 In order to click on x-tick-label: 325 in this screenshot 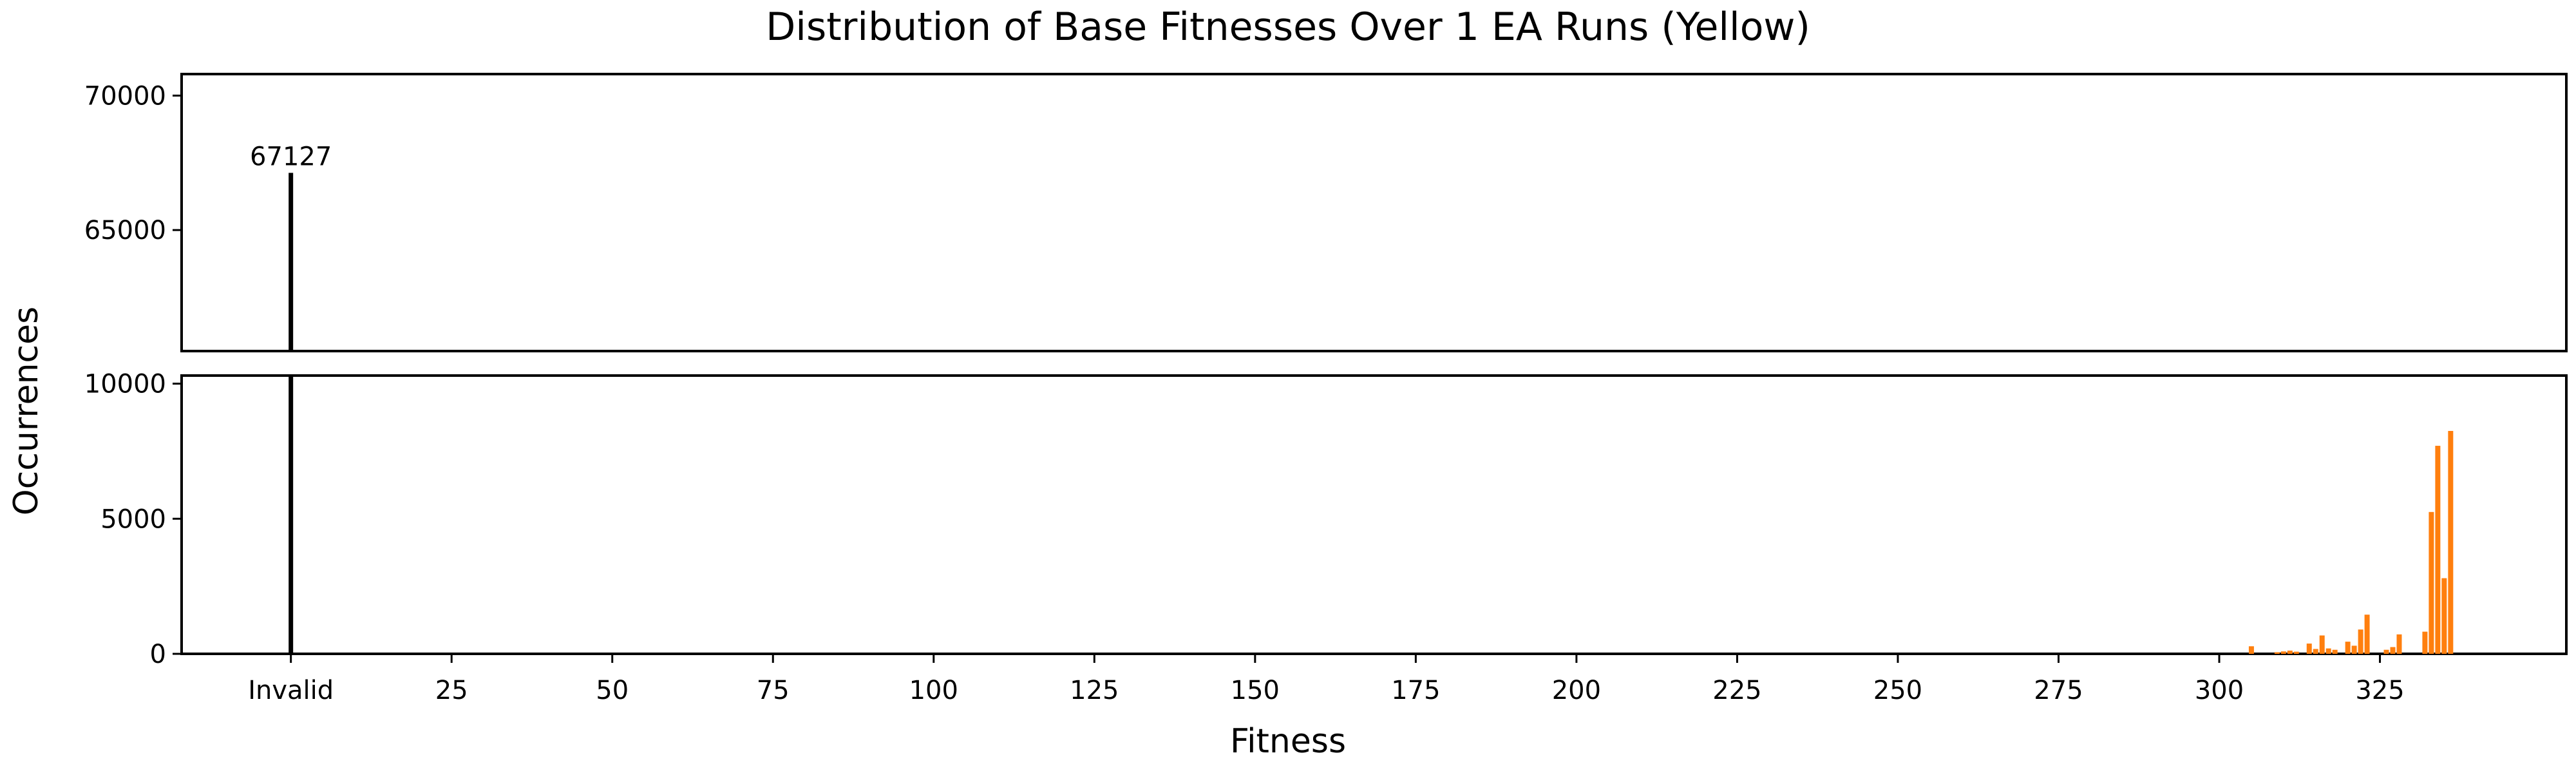, I will do `click(2379, 690)`.